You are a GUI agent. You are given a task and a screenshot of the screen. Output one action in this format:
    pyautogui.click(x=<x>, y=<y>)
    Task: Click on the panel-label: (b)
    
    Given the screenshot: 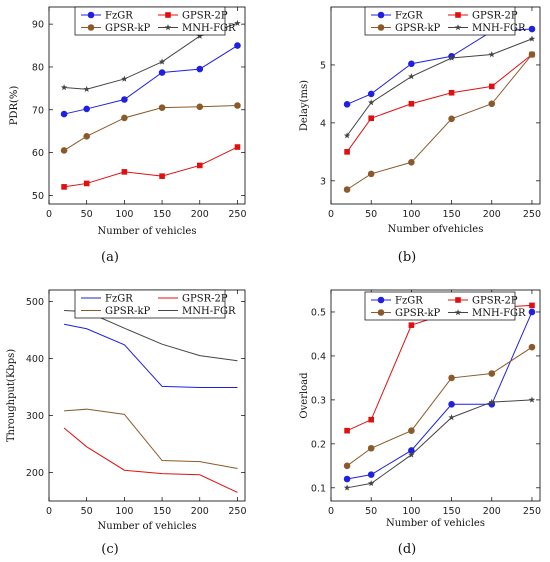 What is the action you would take?
    pyautogui.click(x=407, y=257)
    